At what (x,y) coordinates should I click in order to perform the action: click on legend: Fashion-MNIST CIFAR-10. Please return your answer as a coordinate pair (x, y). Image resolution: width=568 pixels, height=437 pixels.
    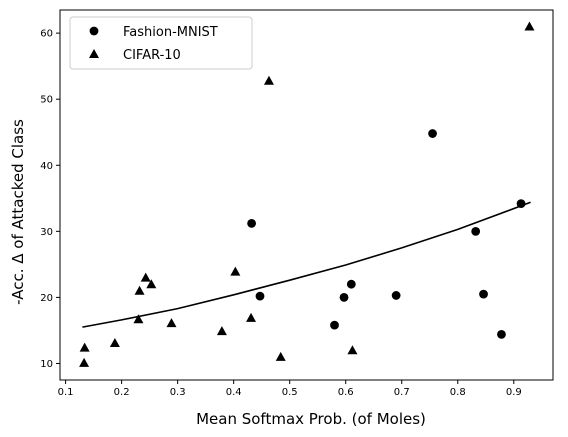
    Looking at the image, I should click on (161, 43).